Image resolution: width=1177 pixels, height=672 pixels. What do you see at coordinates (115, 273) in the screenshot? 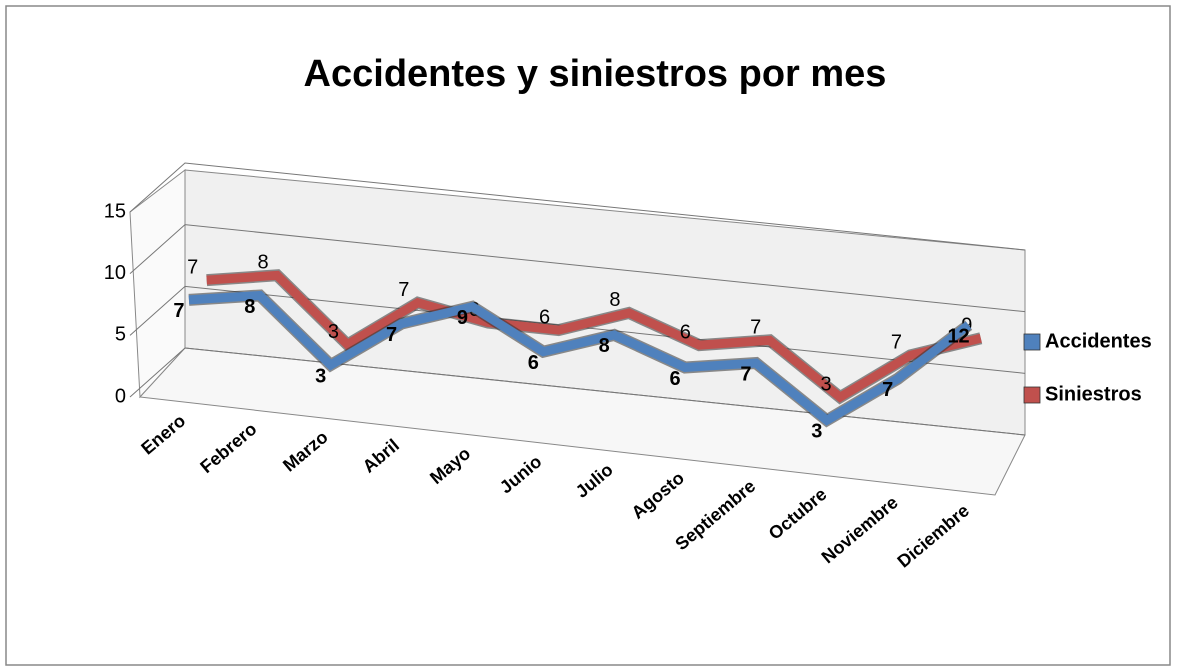
I see `y-tick-label: 10` at bounding box center [115, 273].